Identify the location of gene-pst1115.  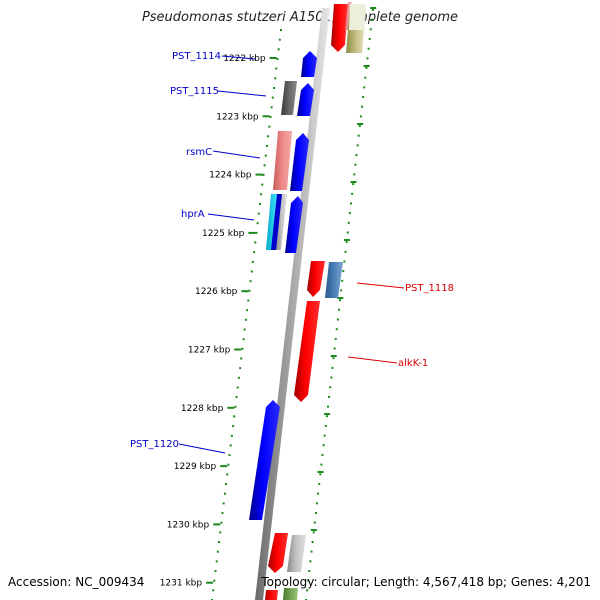
(305, 99).